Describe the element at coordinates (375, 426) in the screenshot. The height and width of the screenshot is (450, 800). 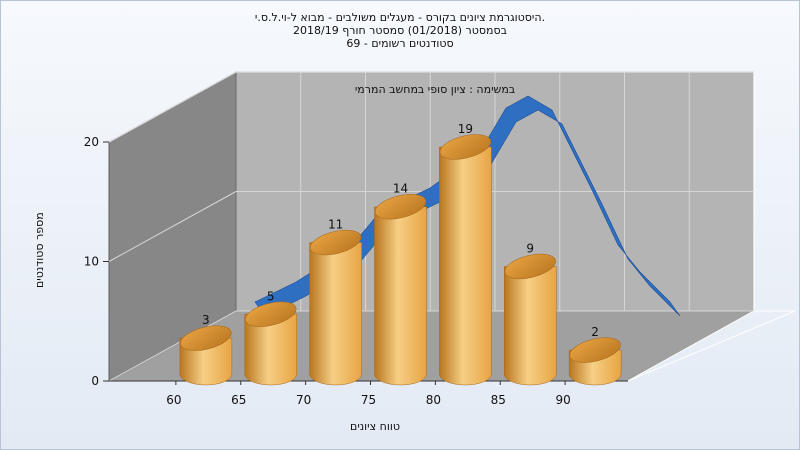
I see `x-axis-label: טווח ציונים` at that location.